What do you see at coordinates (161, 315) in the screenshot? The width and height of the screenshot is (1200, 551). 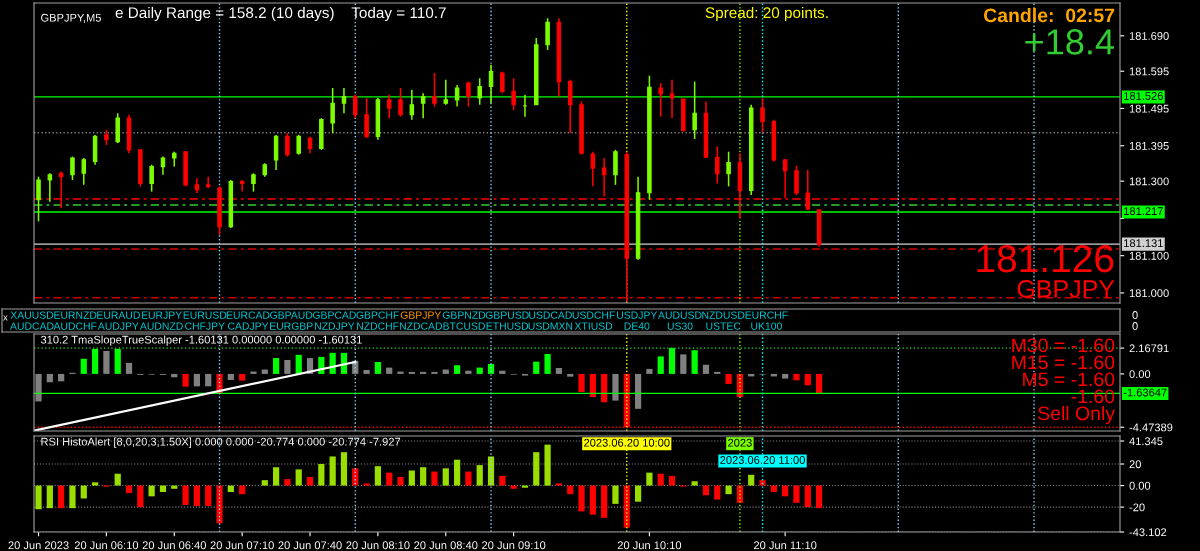 I see `category-label: EURJPY` at bounding box center [161, 315].